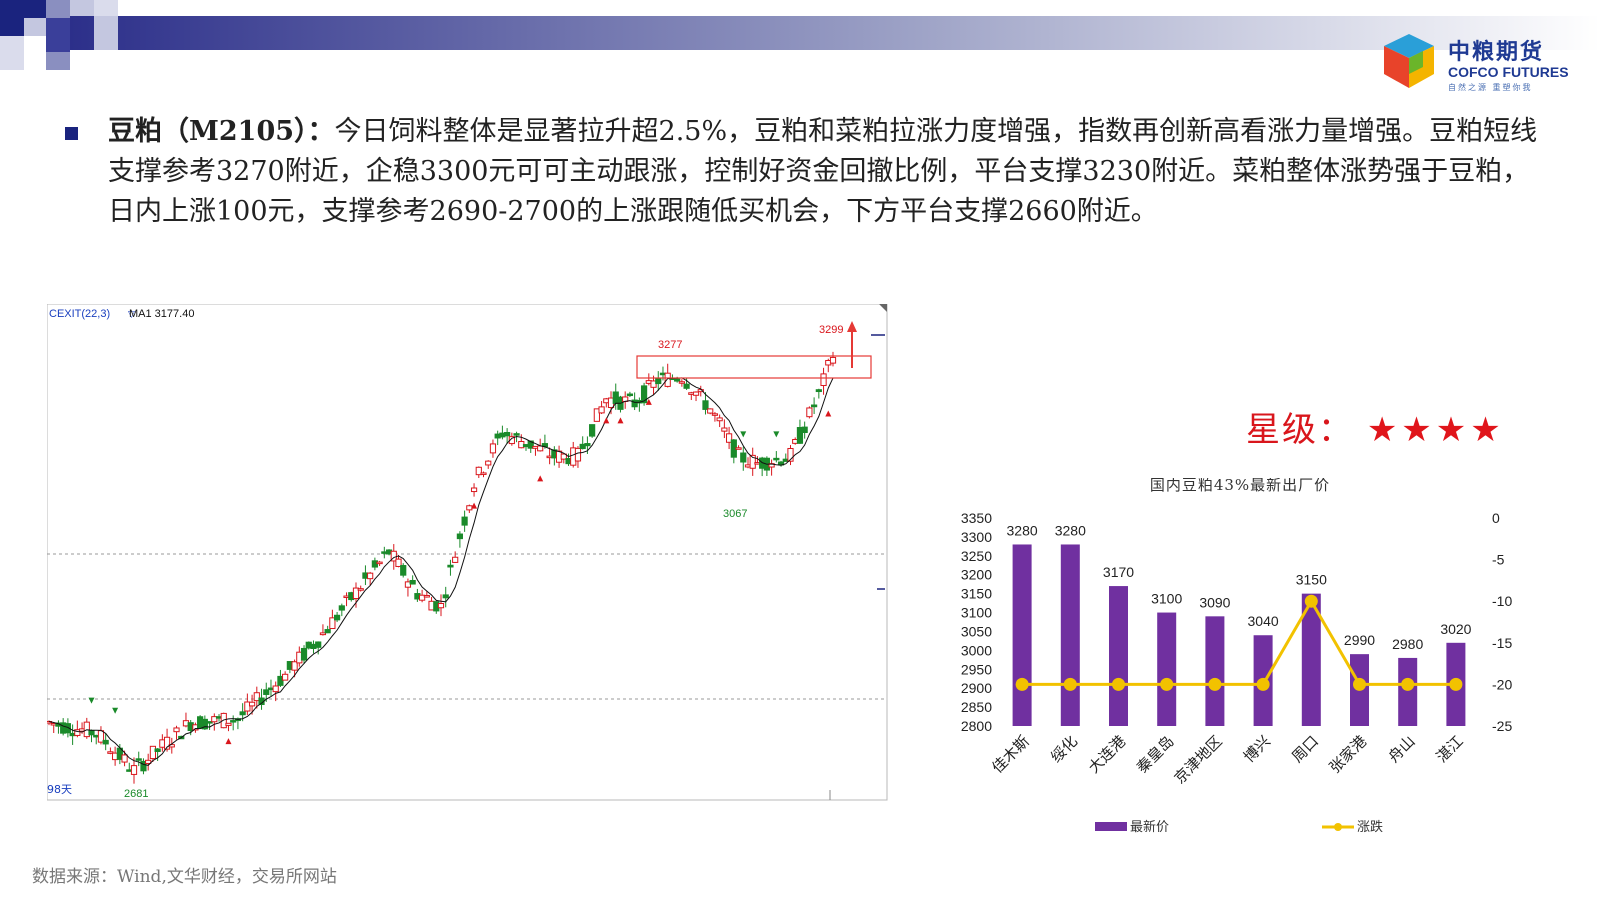 The width and height of the screenshot is (1600, 900). I want to click on trough-label: 3067, so click(735, 514).